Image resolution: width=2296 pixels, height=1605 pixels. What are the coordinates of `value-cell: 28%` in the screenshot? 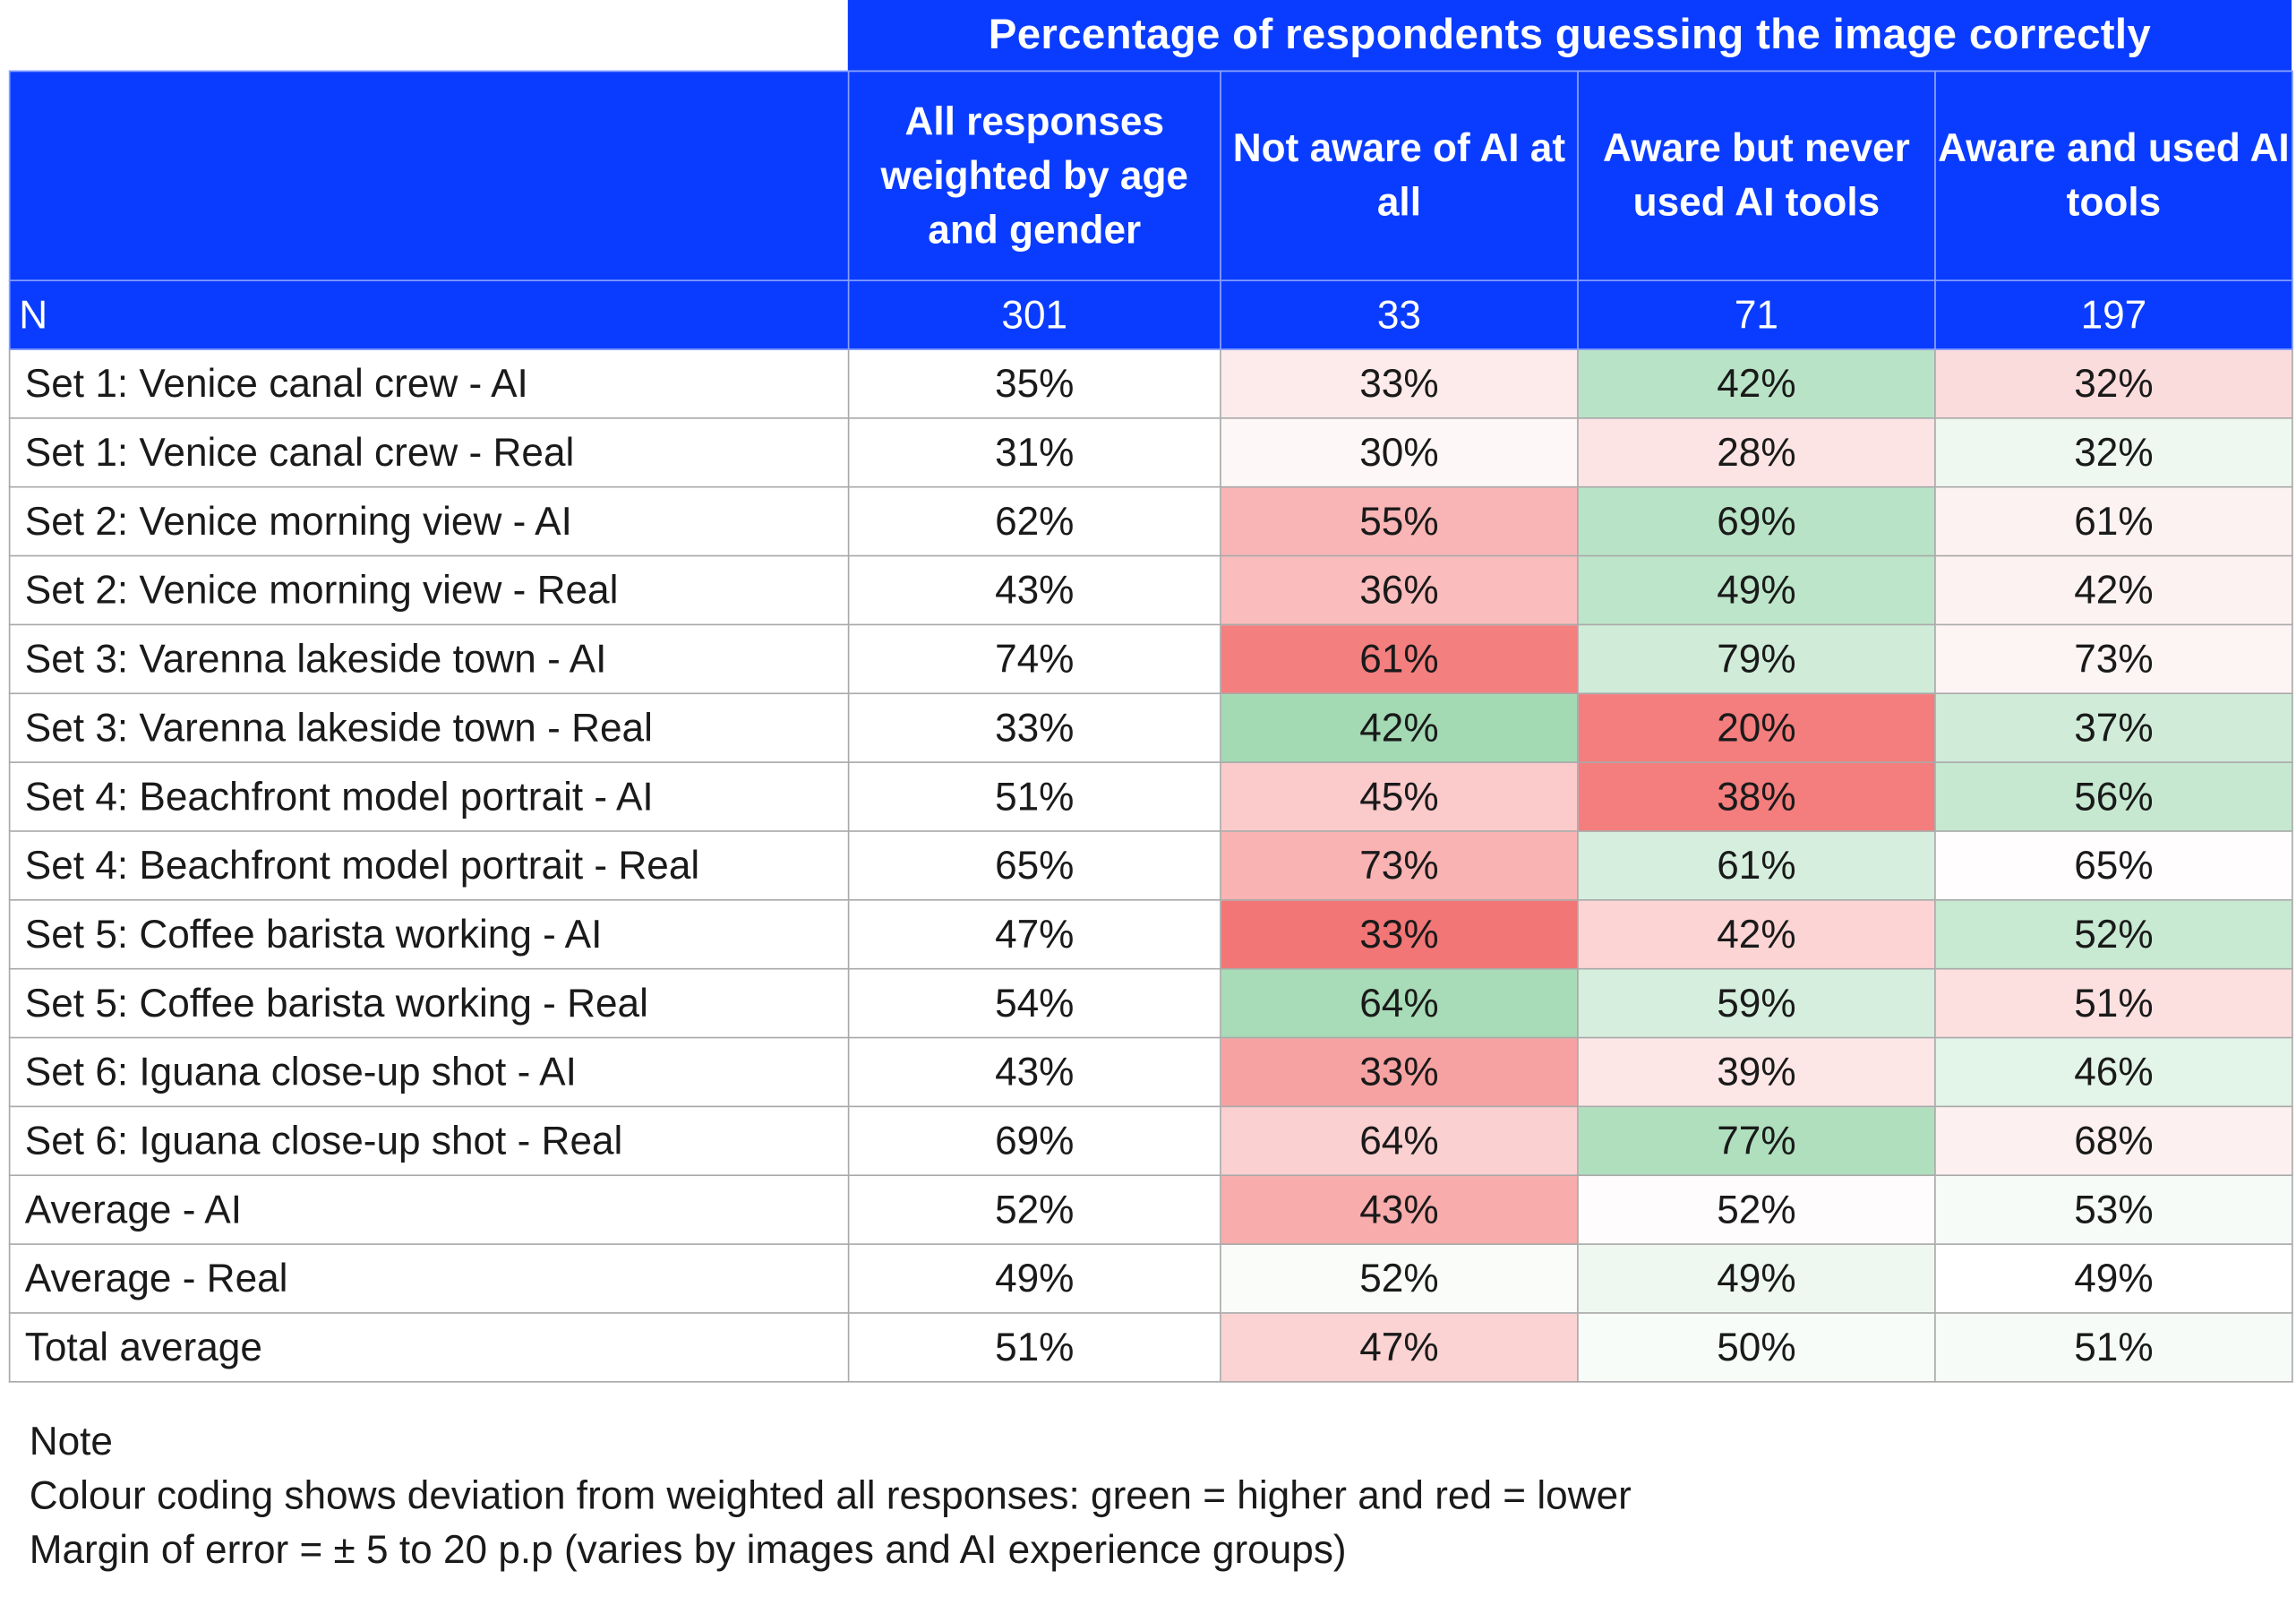 It's located at (1756, 452).